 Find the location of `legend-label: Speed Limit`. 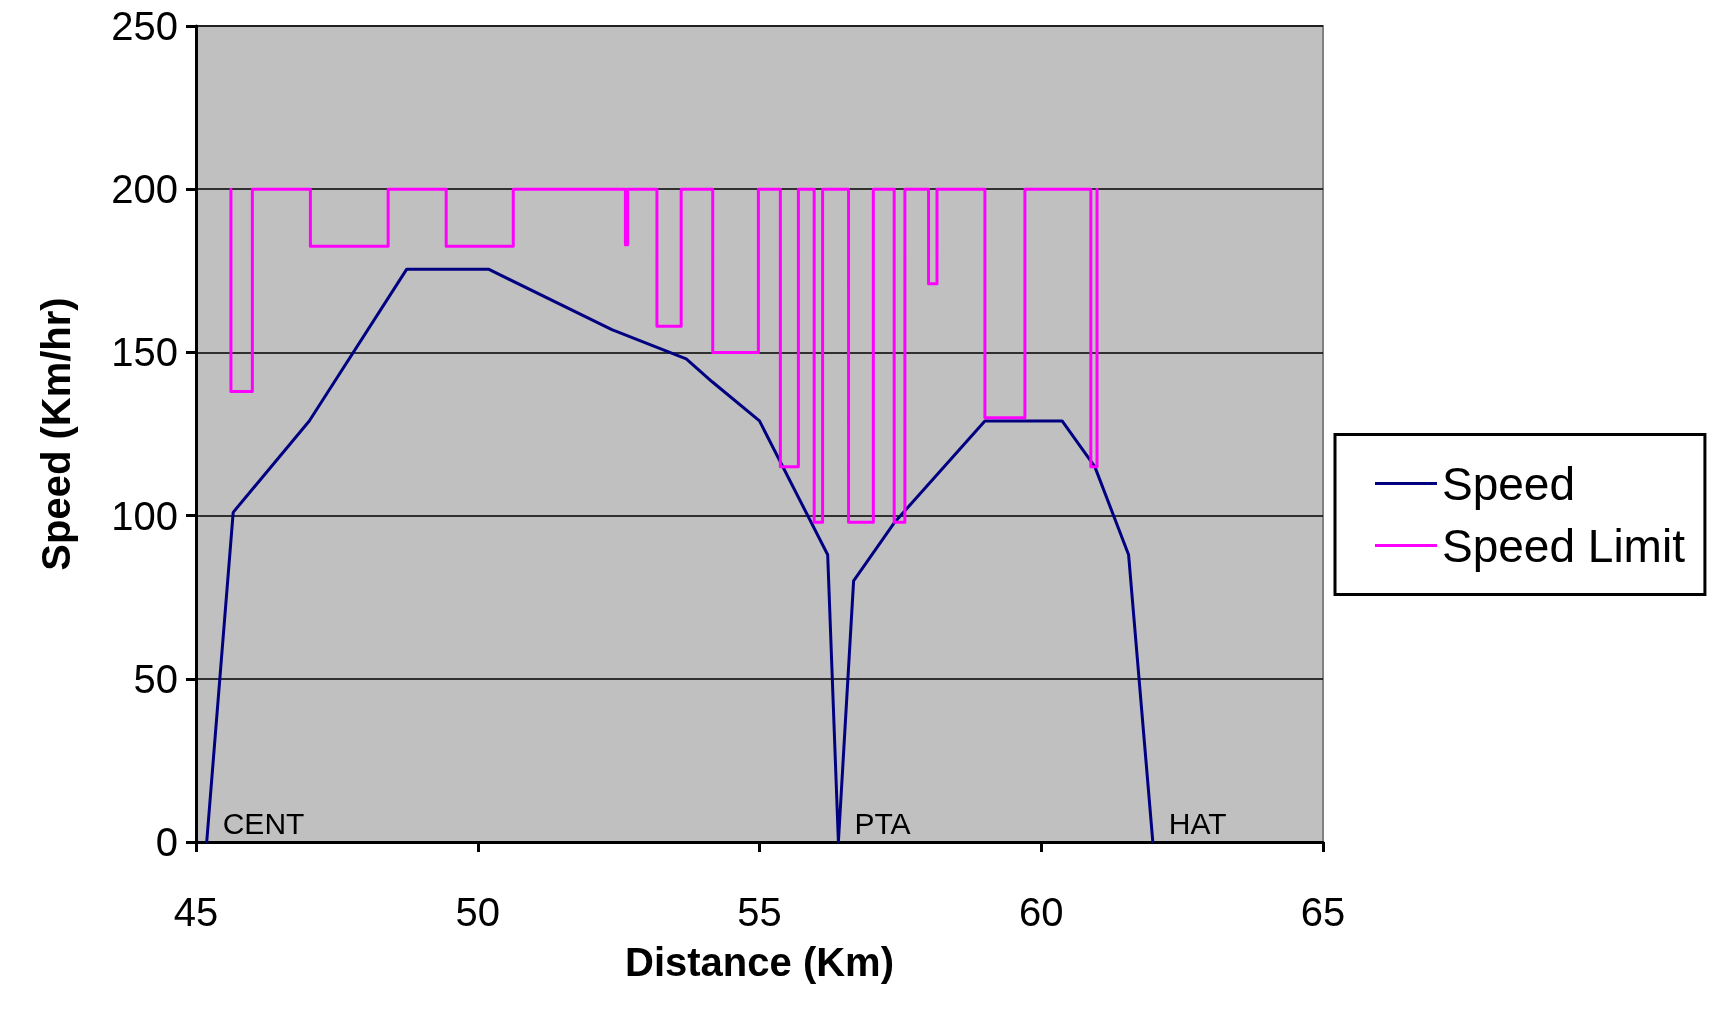

legend-label: Speed Limit is located at coordinates (1564, 545).